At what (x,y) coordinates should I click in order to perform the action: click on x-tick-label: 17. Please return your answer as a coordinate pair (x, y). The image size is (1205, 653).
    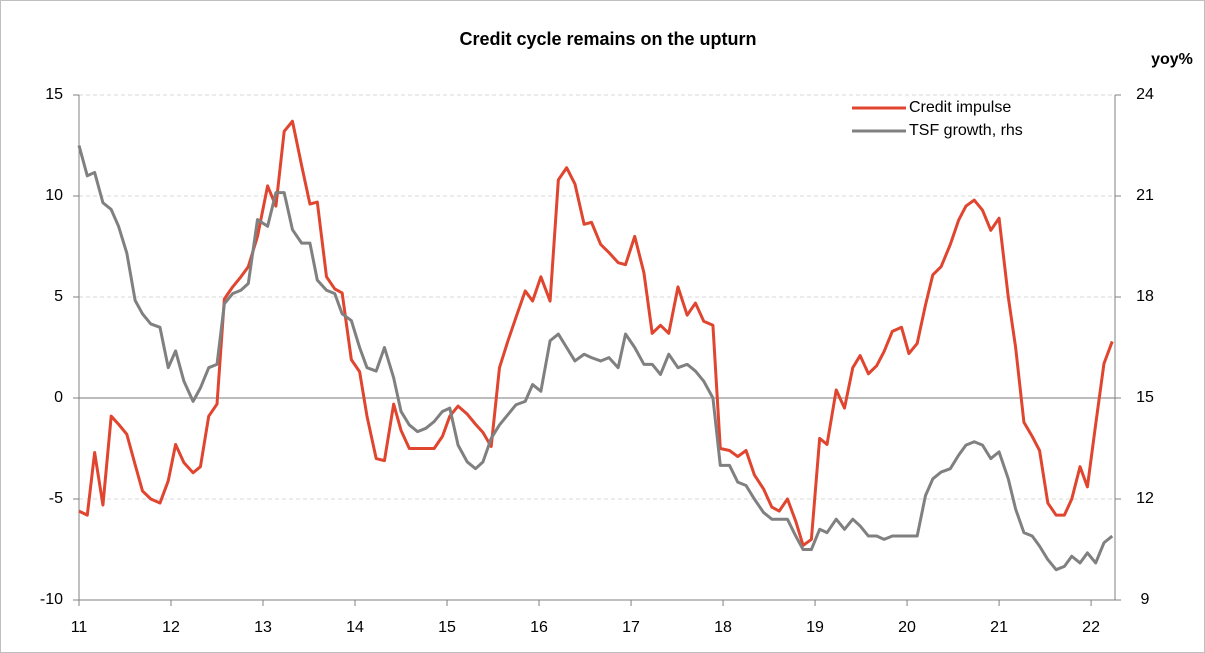
    Looking at the image, I should click on (631, 627).